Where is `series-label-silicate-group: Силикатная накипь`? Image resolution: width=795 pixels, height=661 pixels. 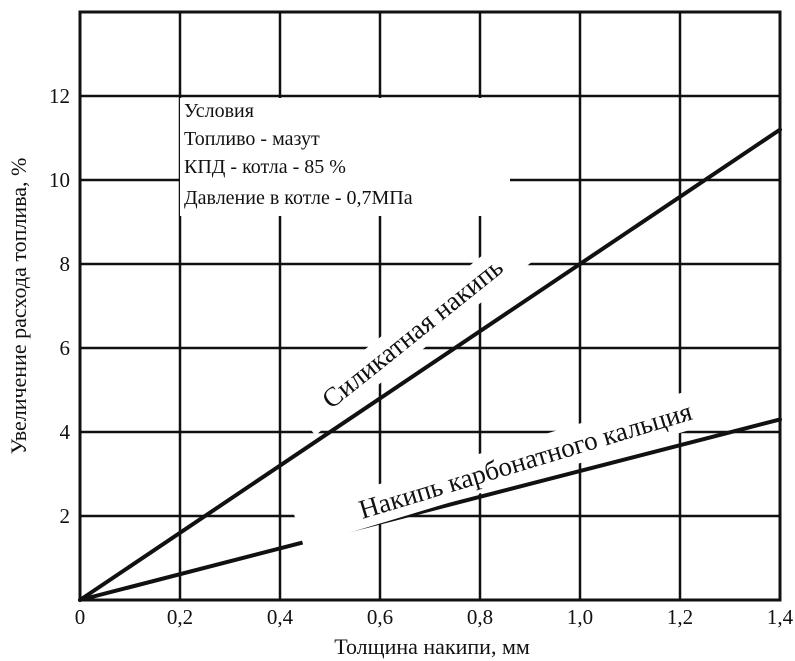 series-label-silicate-group: Силикатная накипь is located at coordinates (419, 329).